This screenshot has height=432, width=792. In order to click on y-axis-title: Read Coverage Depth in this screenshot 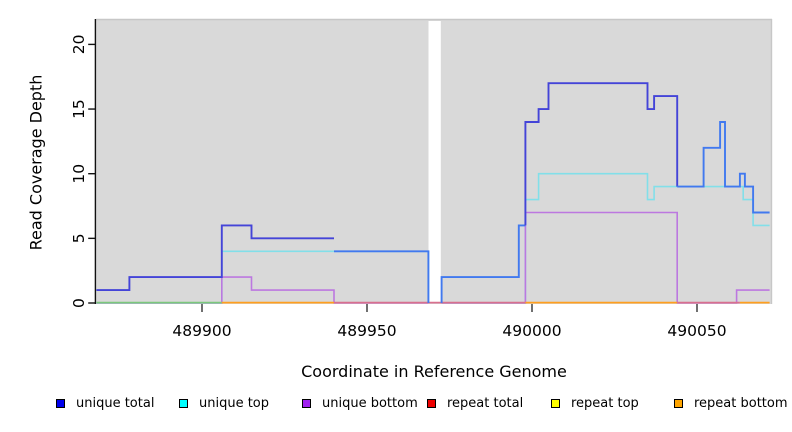, I will do `click(36, 162)`.